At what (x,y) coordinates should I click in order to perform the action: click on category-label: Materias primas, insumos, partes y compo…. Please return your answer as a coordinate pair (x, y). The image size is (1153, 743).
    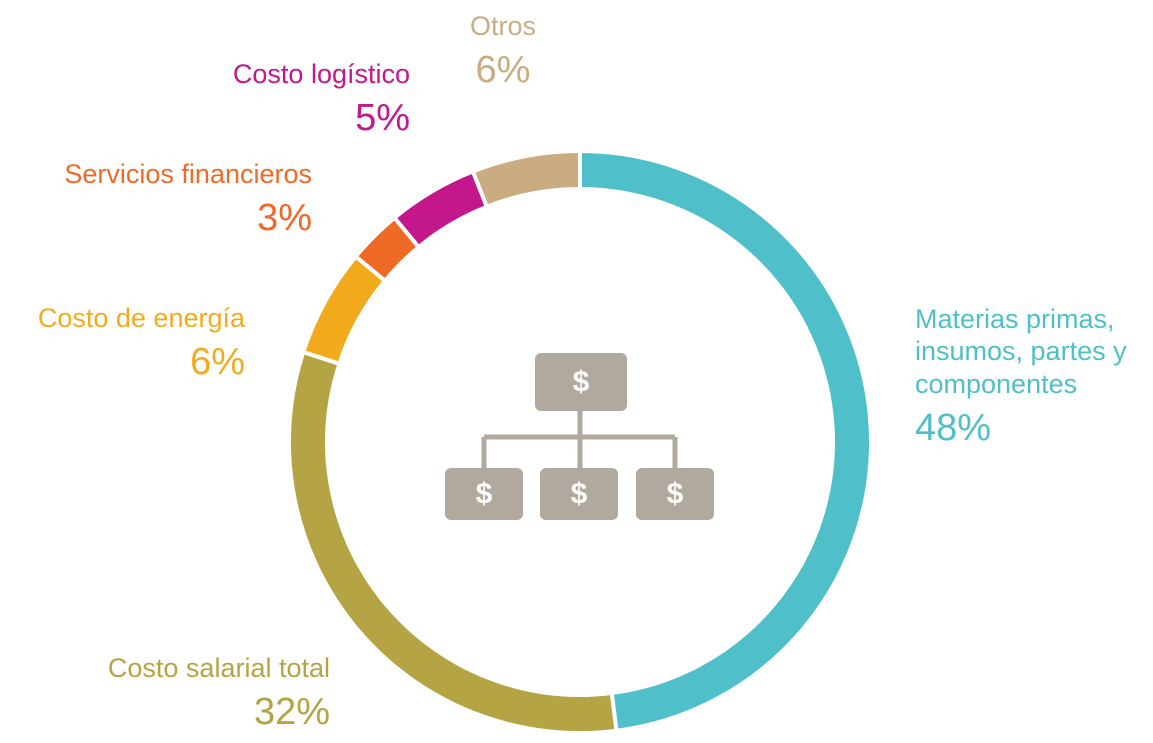
    Looking at the image, I should click on (1021, 351).